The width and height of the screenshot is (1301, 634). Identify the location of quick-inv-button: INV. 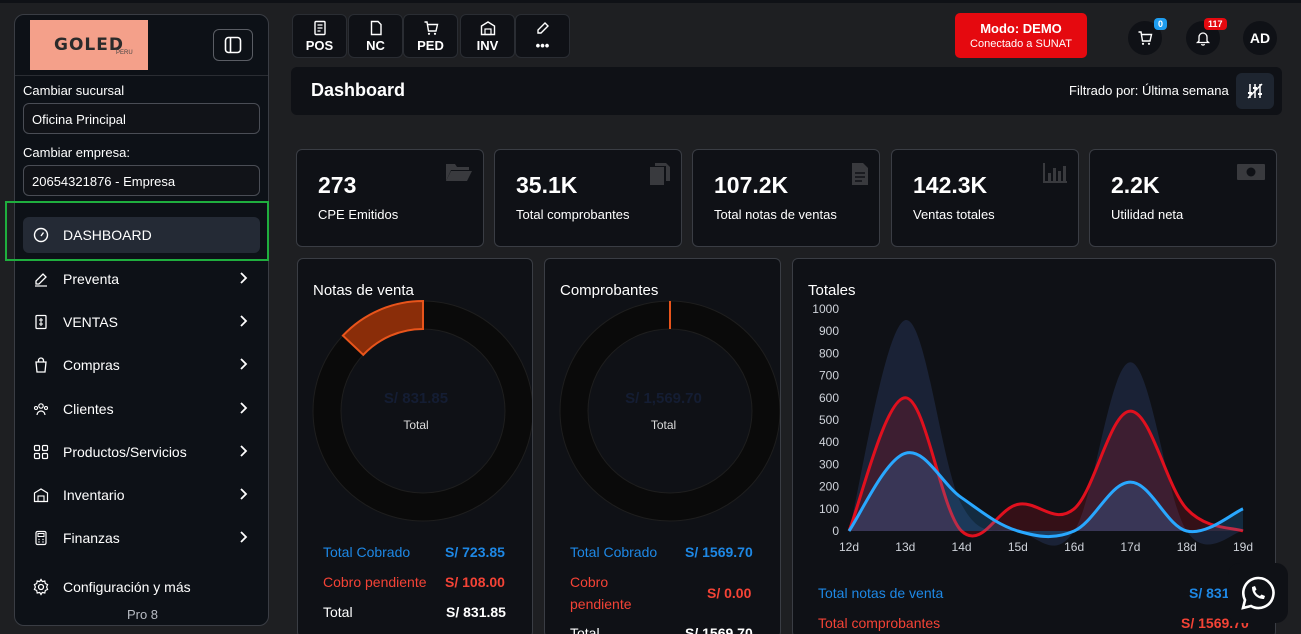
(487, 36).